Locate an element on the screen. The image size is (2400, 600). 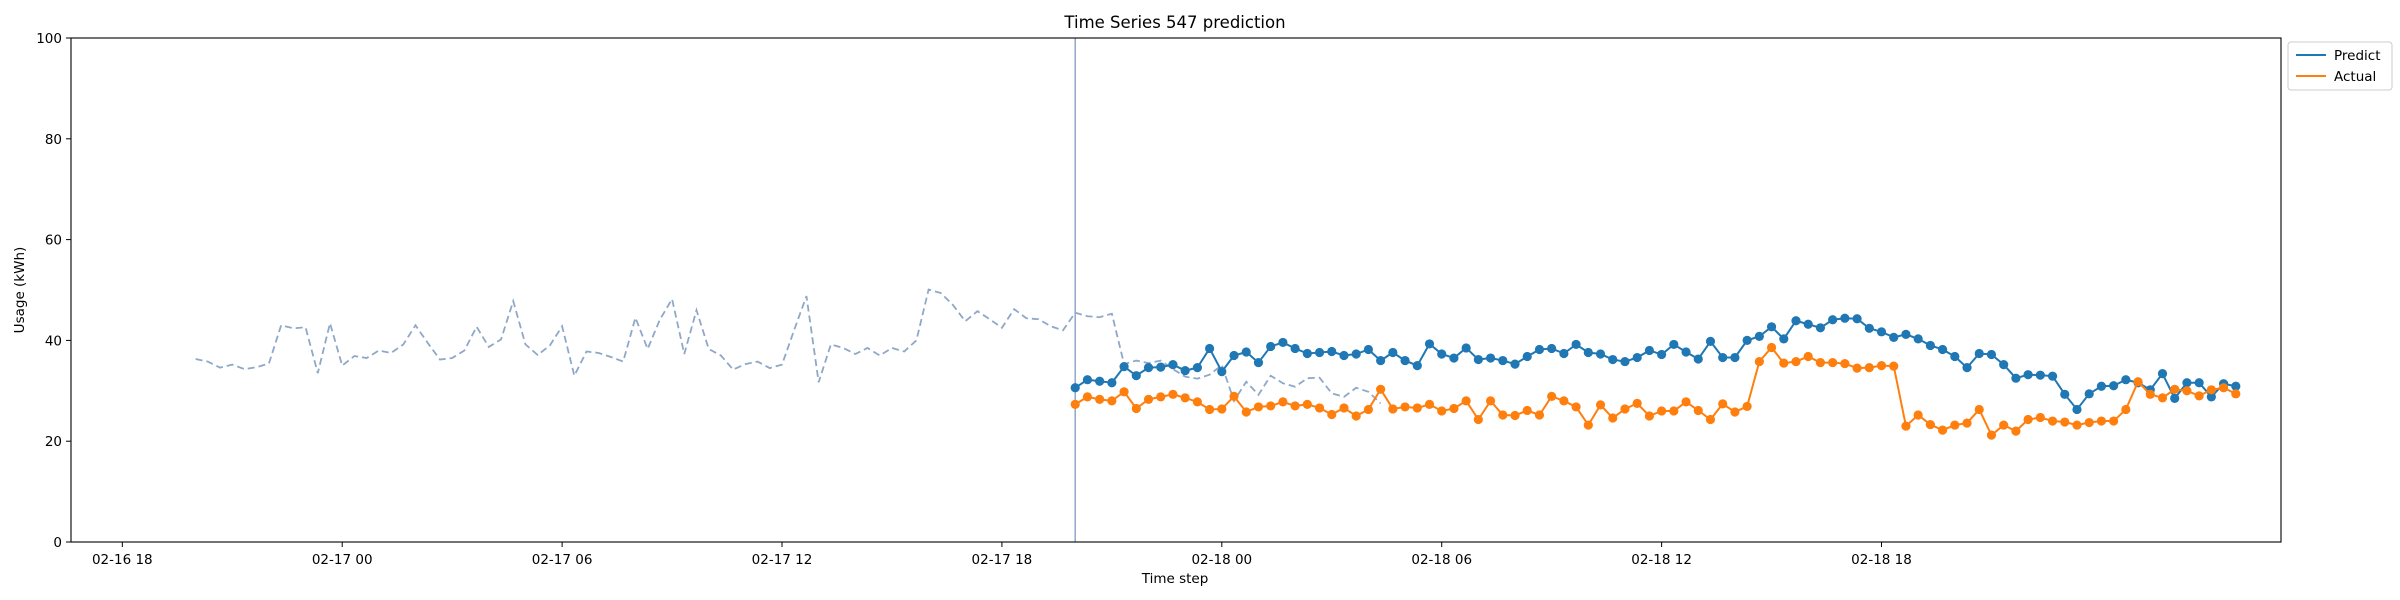
y-tick-label-0: 0 is located at coordinates (57, 543).